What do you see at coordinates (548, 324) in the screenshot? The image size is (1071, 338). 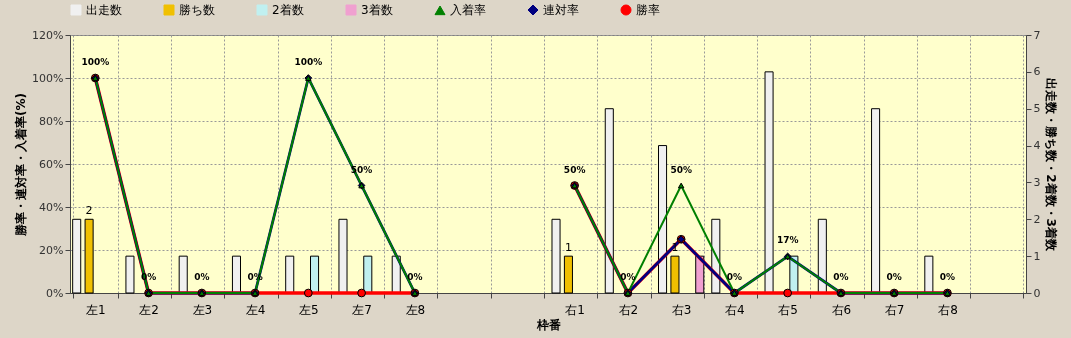 I see `x-axis-title: 枠番` at bounding box center [548, 324].